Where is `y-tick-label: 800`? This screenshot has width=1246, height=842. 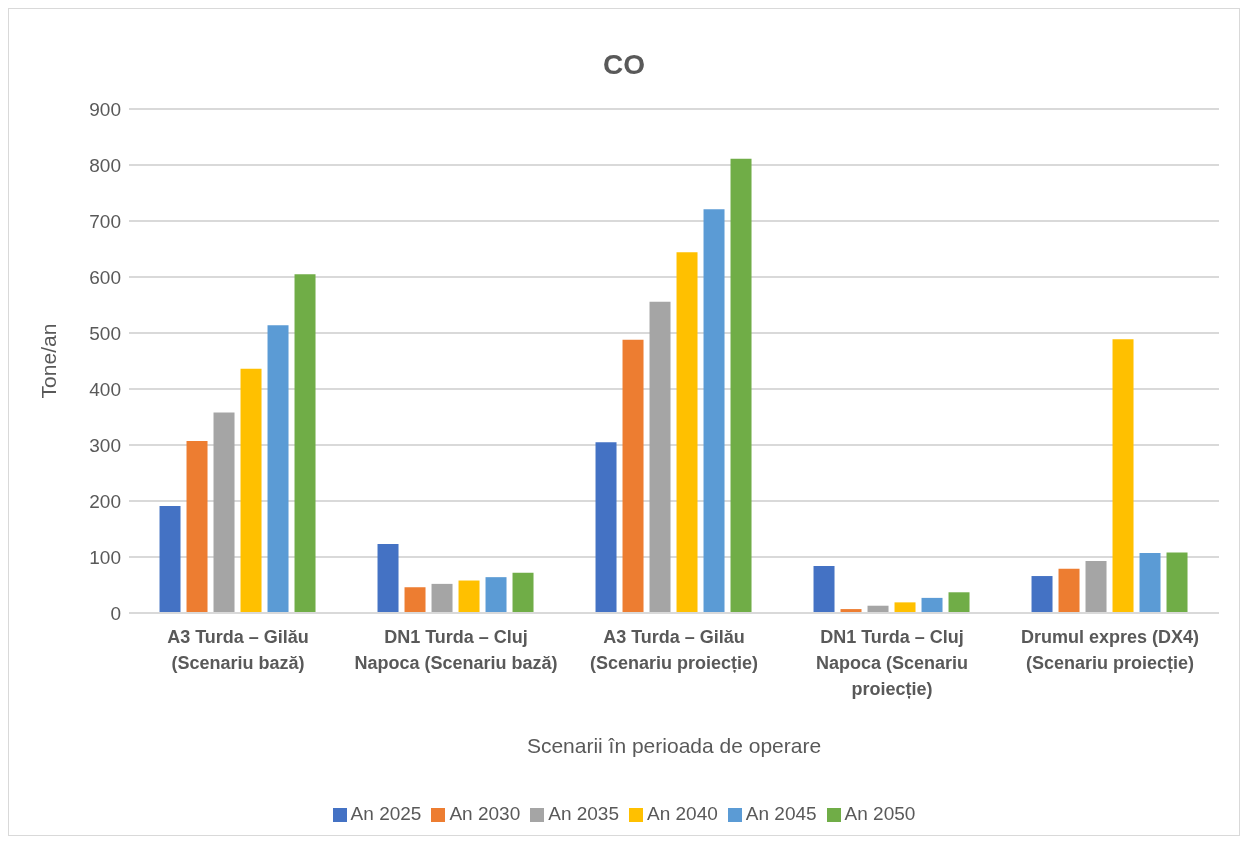
y-tick-label: 800 is located at coordinates (105, 165).